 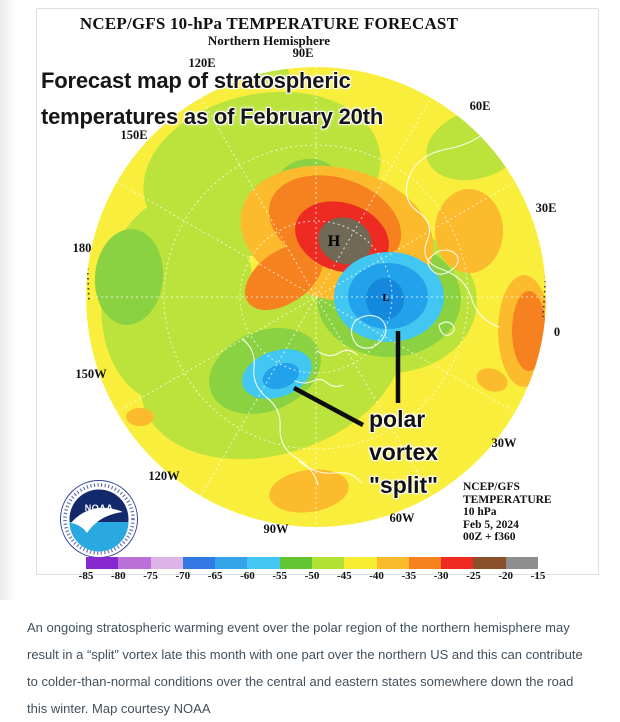 What do you see at coordinates (277, 529) in the screenshot?
I see `map-ring-label: 90W` at bounding box center [277, 529].